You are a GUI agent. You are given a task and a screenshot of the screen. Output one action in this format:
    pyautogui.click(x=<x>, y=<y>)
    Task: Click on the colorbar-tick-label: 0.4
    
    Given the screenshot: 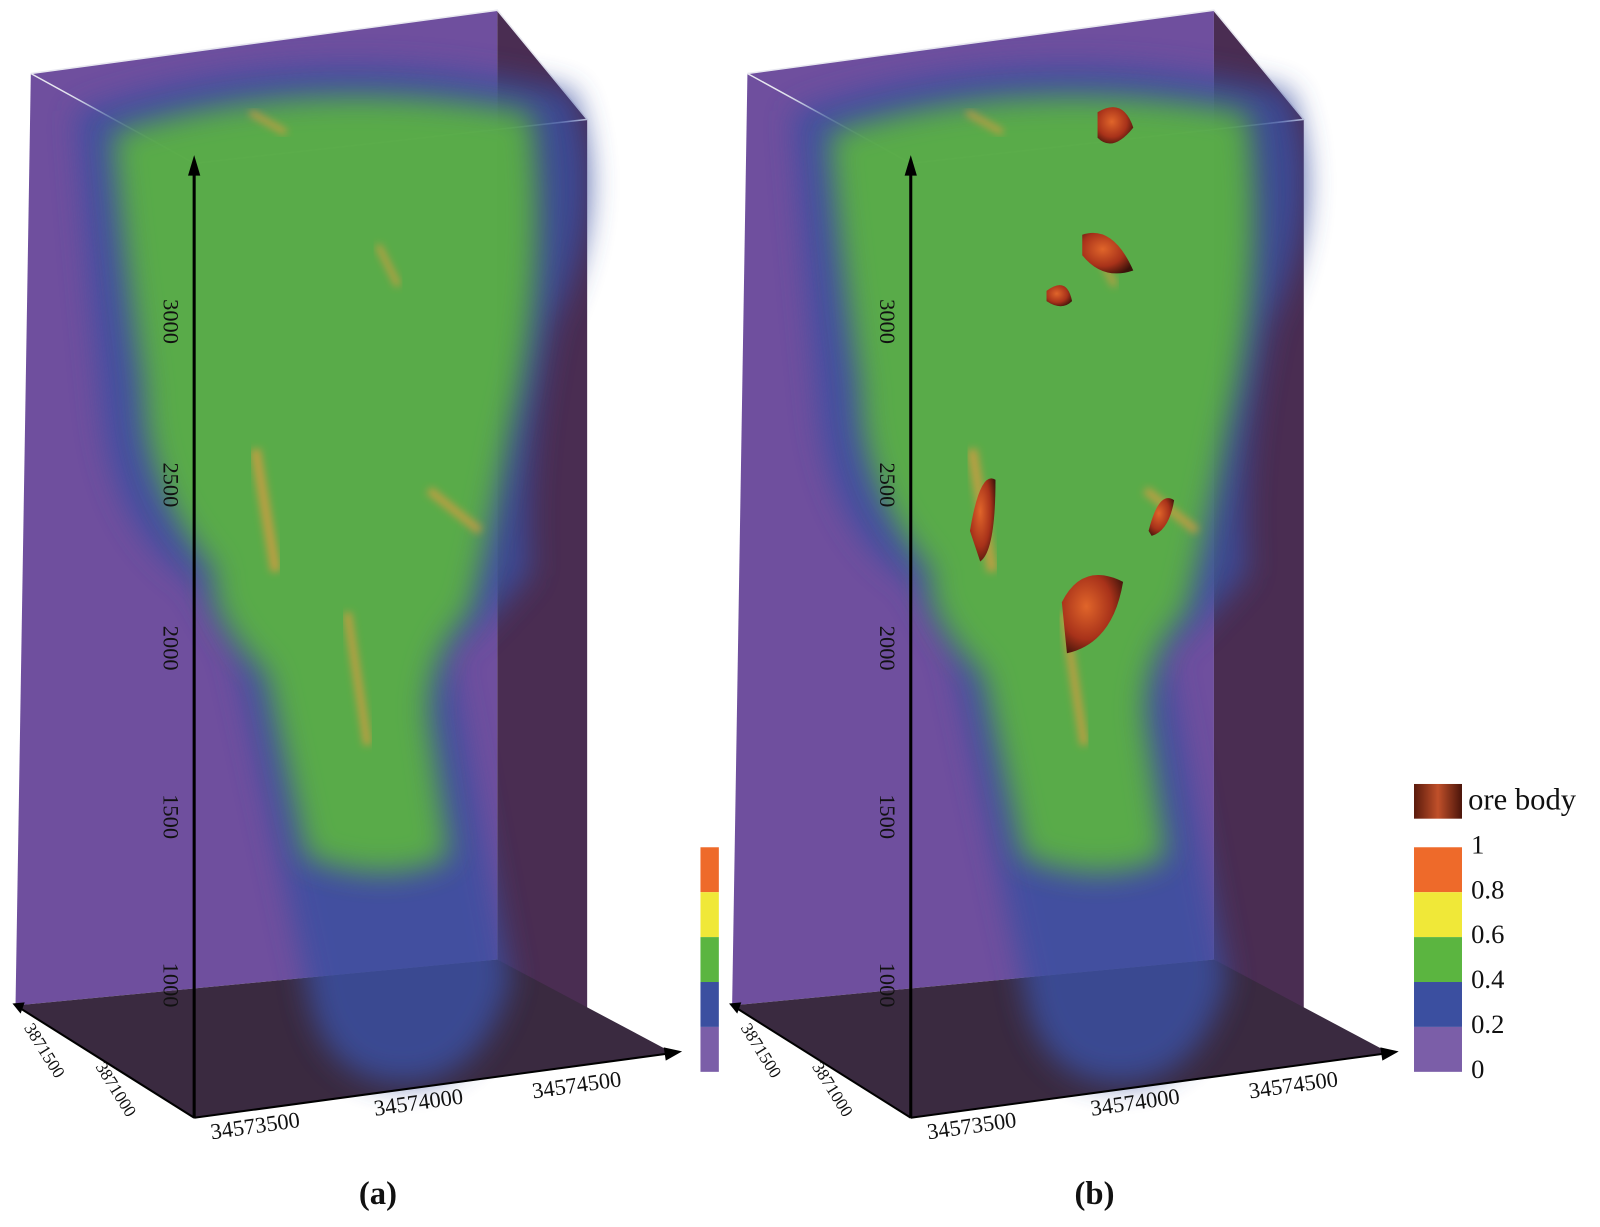 What is the action you would take?
    pyautogui.click(x=1487, y=979)
    